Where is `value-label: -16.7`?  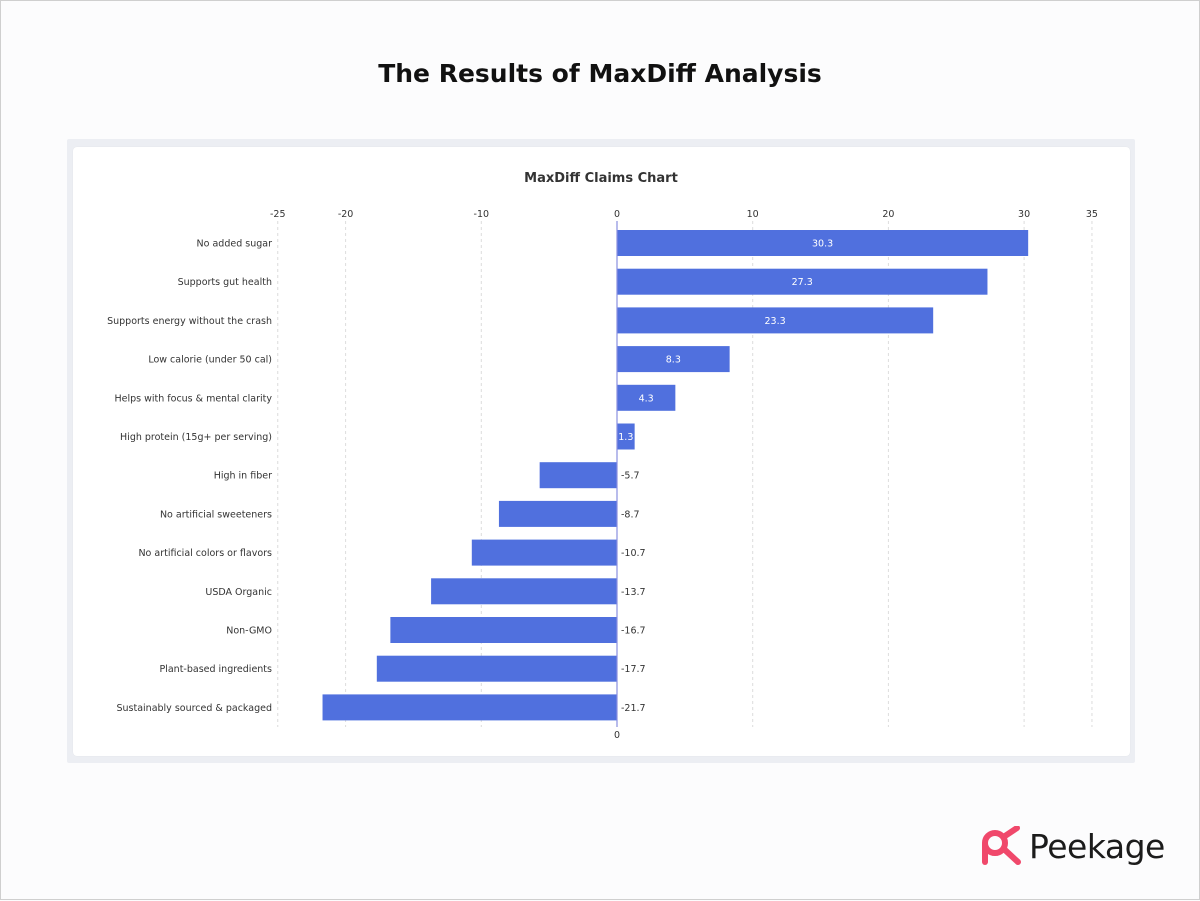 value-label: -16.7 is located at coordinates (633, 631).